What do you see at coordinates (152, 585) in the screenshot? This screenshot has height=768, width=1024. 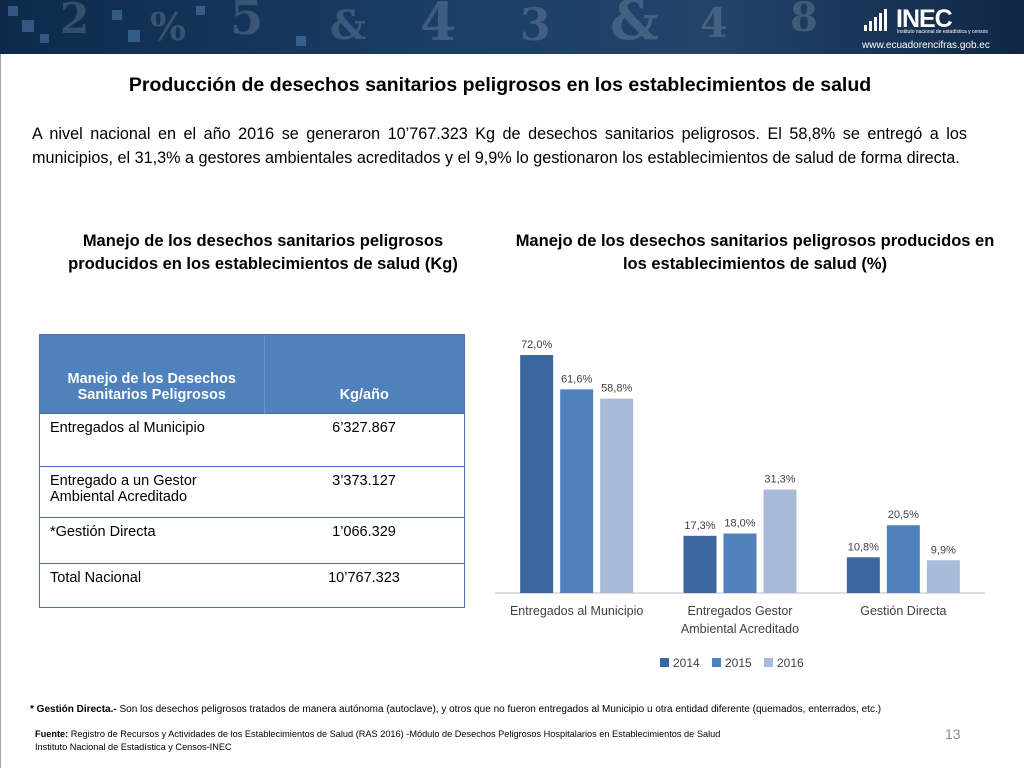 I see `table-cell-category: Total Nacional` at bounding box center [152, 585].